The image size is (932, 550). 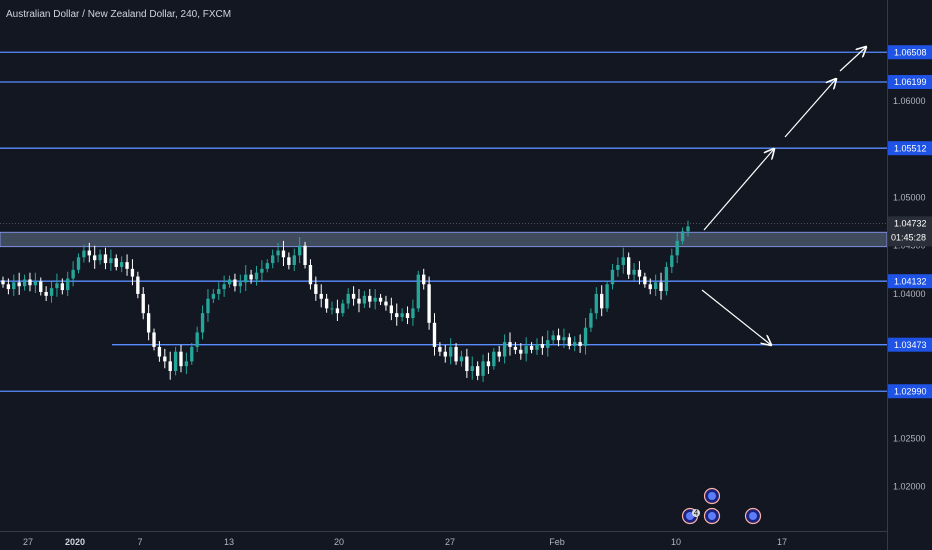 I want to click on y-tick-label: 1.02000, so click(x=909, y=487).